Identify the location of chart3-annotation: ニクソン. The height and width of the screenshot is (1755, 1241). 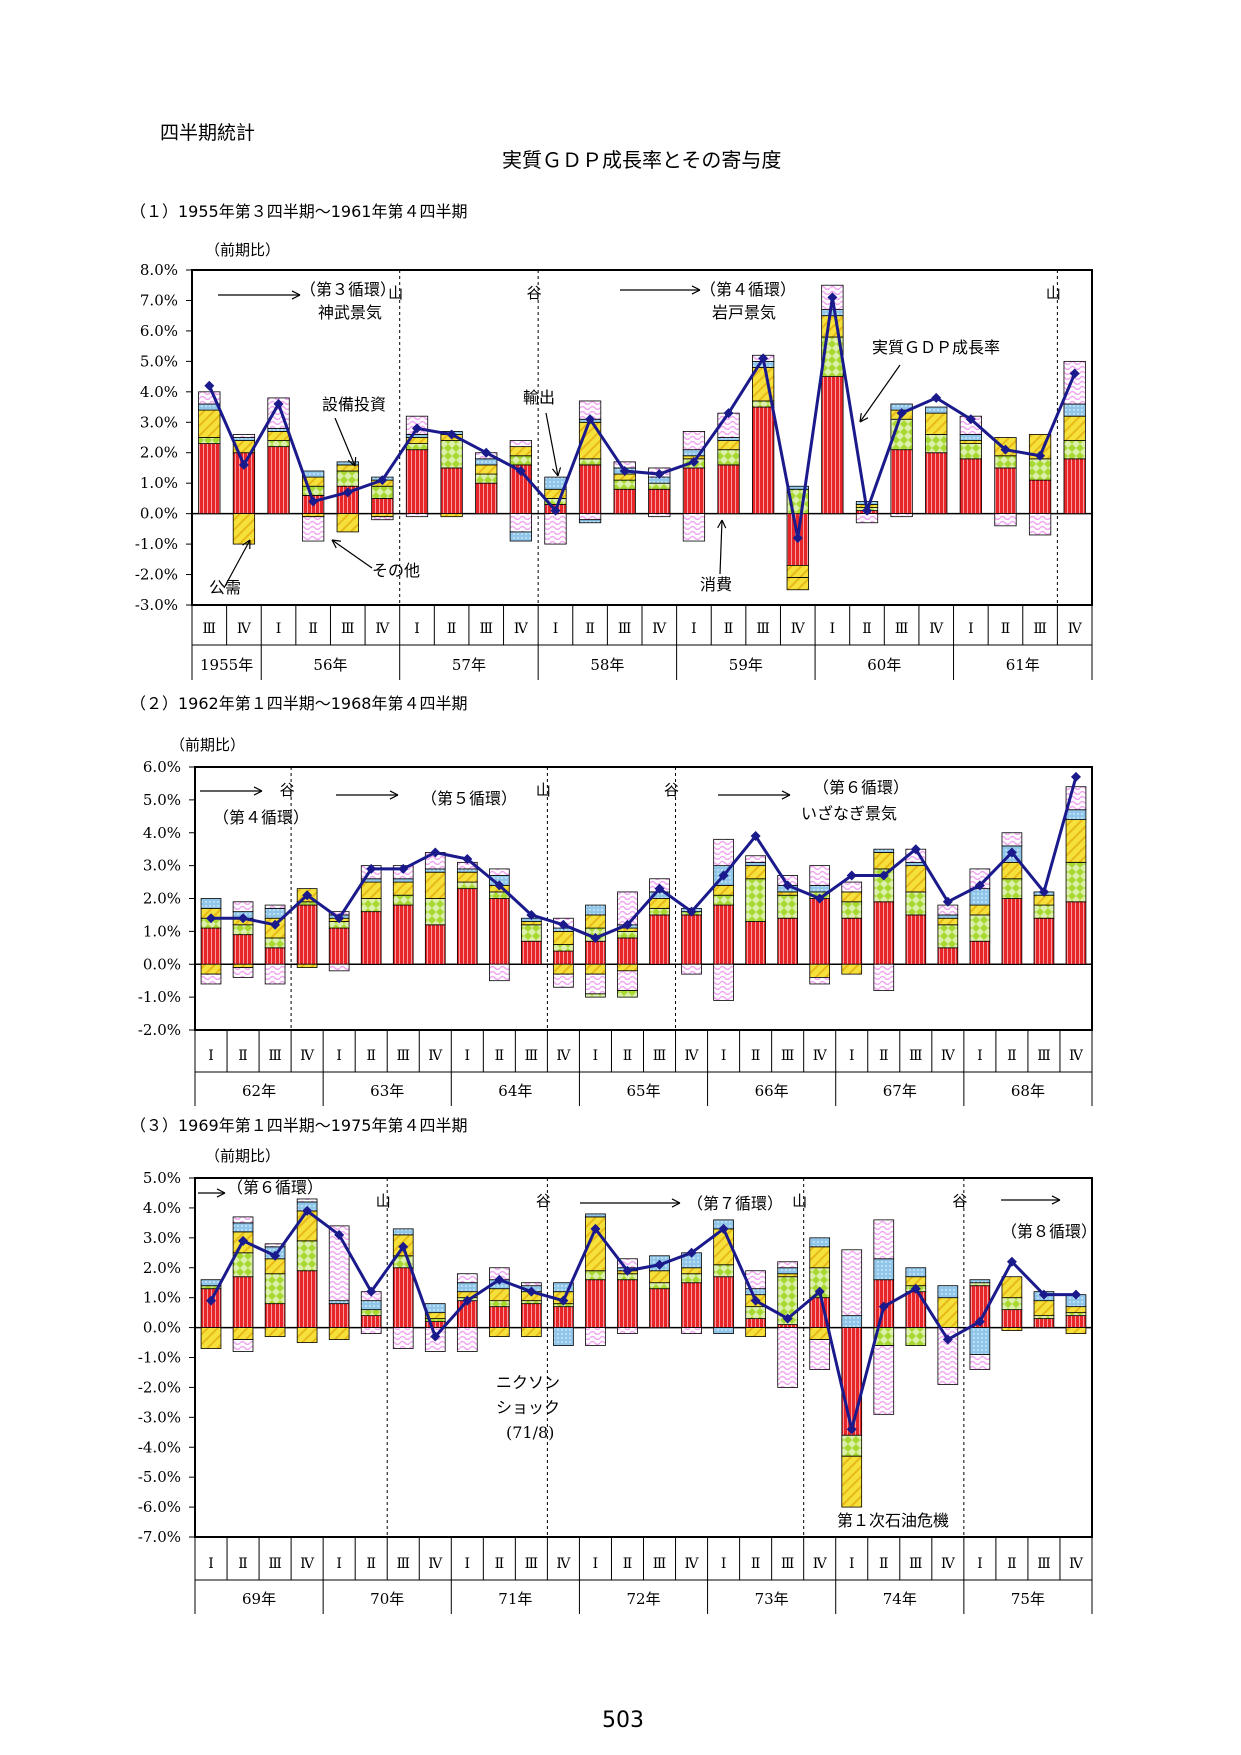
(528, 1382).